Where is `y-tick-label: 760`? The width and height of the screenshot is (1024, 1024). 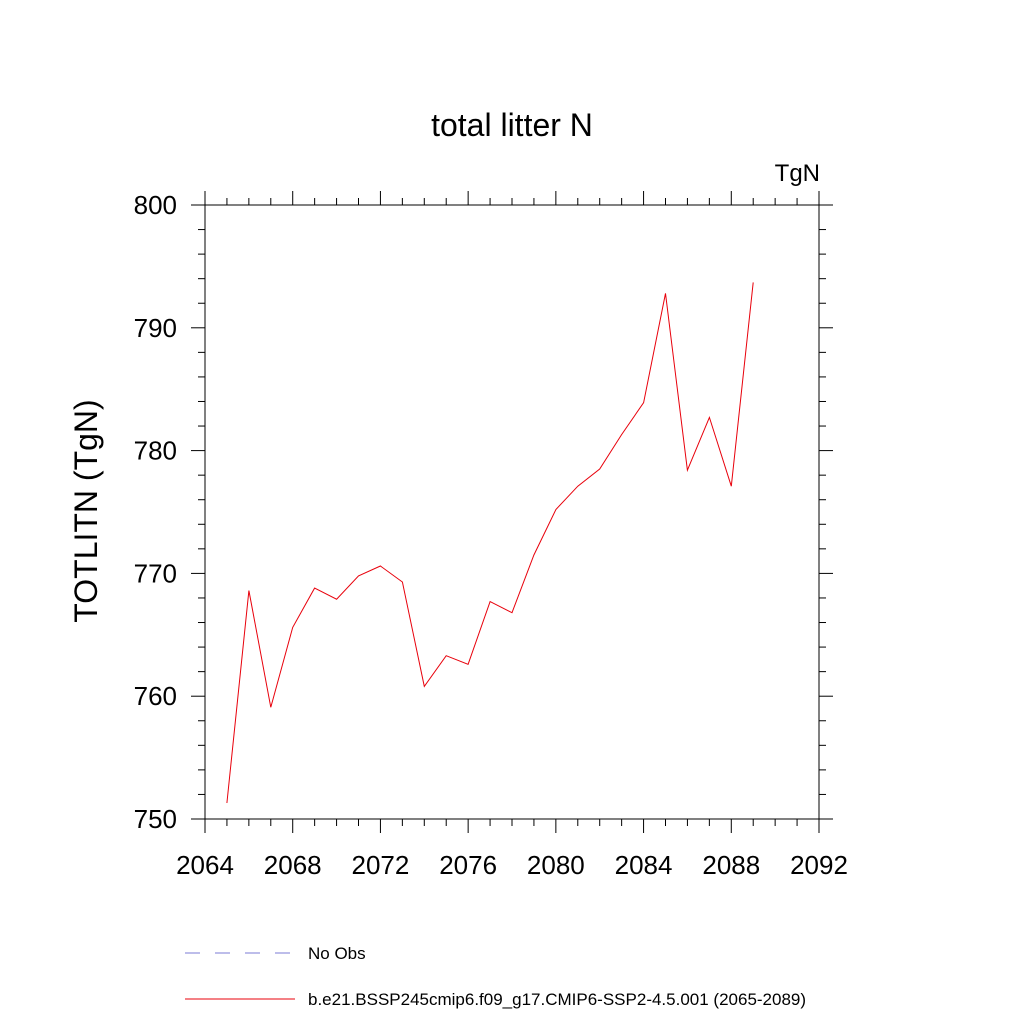 y-tick-label: 760 is located at coordinates (155, 696).